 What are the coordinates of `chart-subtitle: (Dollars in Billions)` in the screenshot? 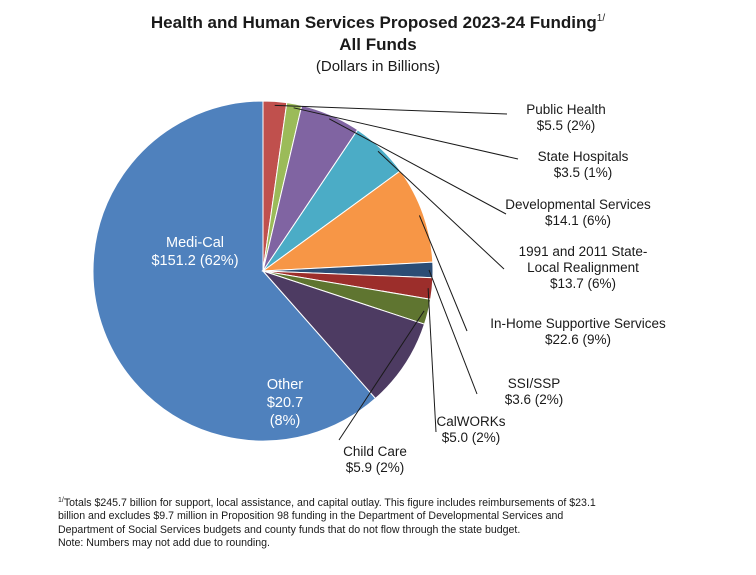 It's located at (378, 66).